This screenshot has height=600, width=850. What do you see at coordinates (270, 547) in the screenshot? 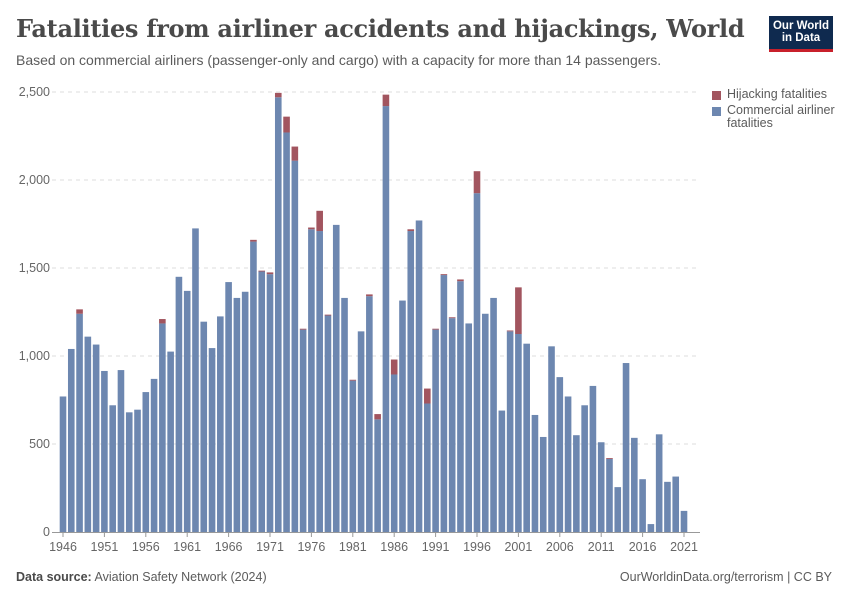
I see `x-tick-label: 1971` at bounding box center [270, 547].